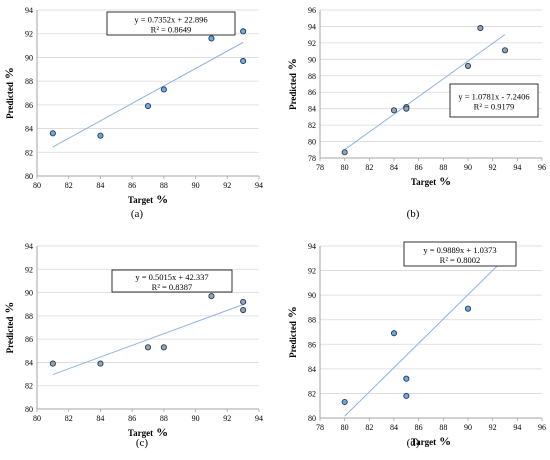 The width and height of the screenshot is (550, 460). I want to click on trendline-equation: y = 1.0781x - 7.2406, so click(493, 97).